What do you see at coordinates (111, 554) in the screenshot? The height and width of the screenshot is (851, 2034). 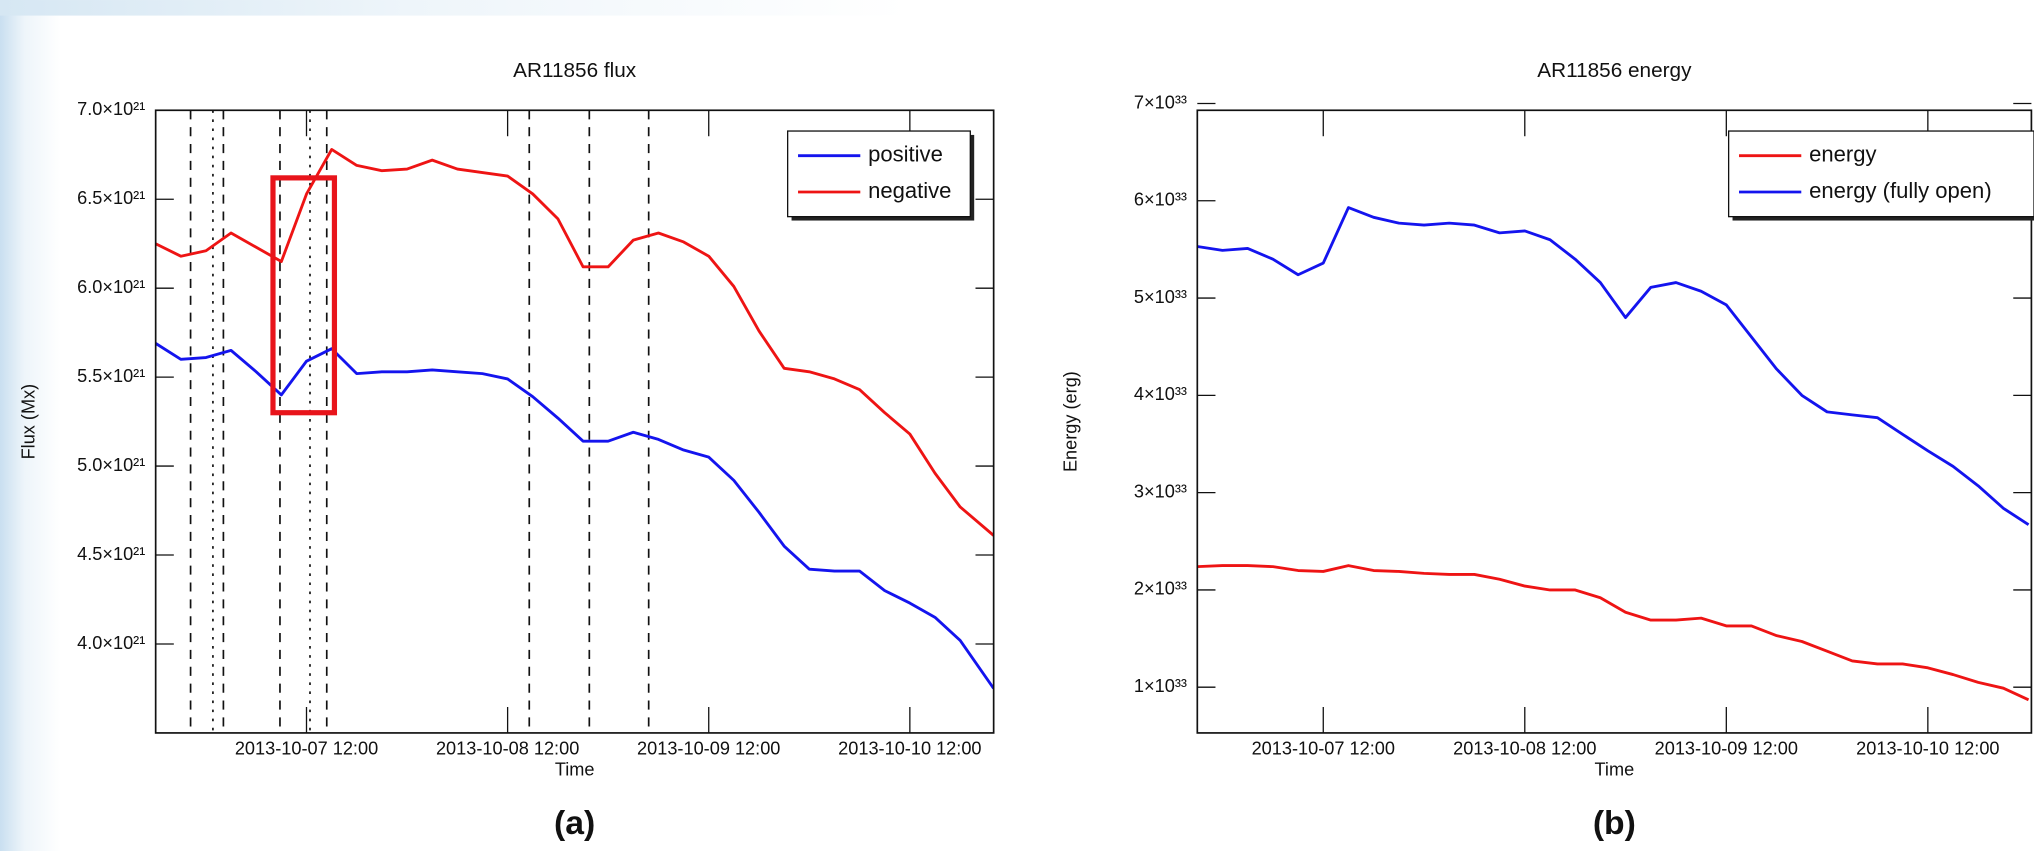 I see `y-tick-label: 4.5×10²¹` at bounding box center [111, 554].